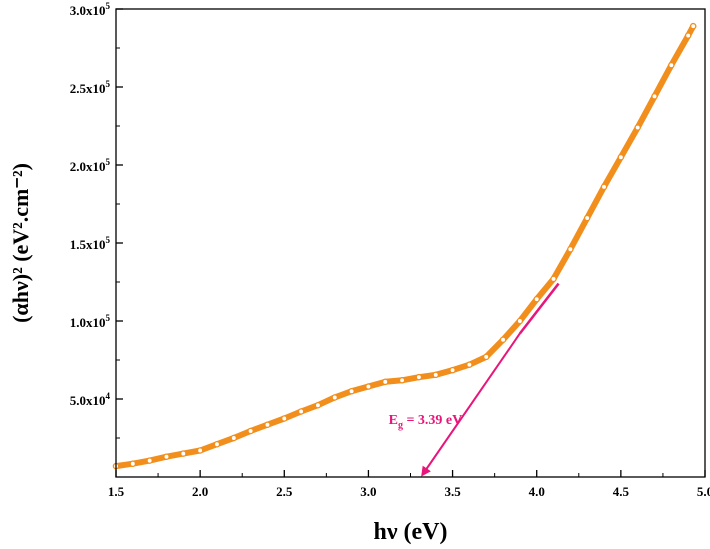 The height and width of the screenshot is (549, 710). What do you see at coordinates (90, 321) in the screenshot?
I see `y-tick-label: 1.0x10⁵` at bounding box center [90, 321].